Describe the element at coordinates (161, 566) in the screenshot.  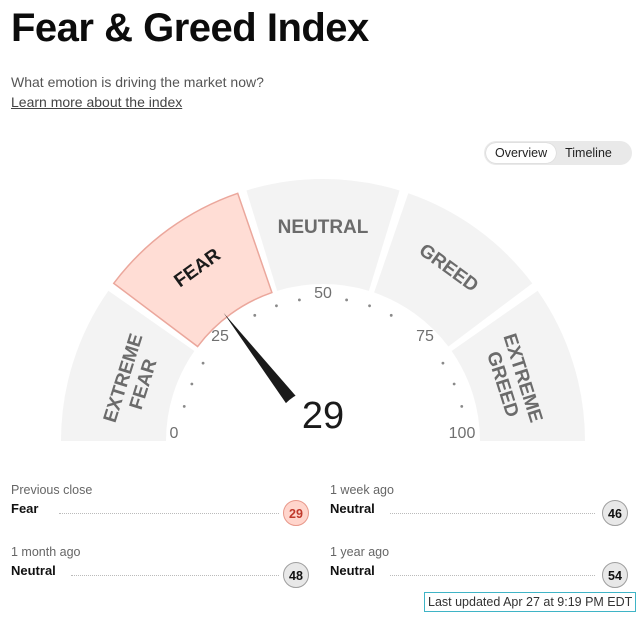
I see `stat-1-month-ago: 1 month ago Neutral 48` at that location.